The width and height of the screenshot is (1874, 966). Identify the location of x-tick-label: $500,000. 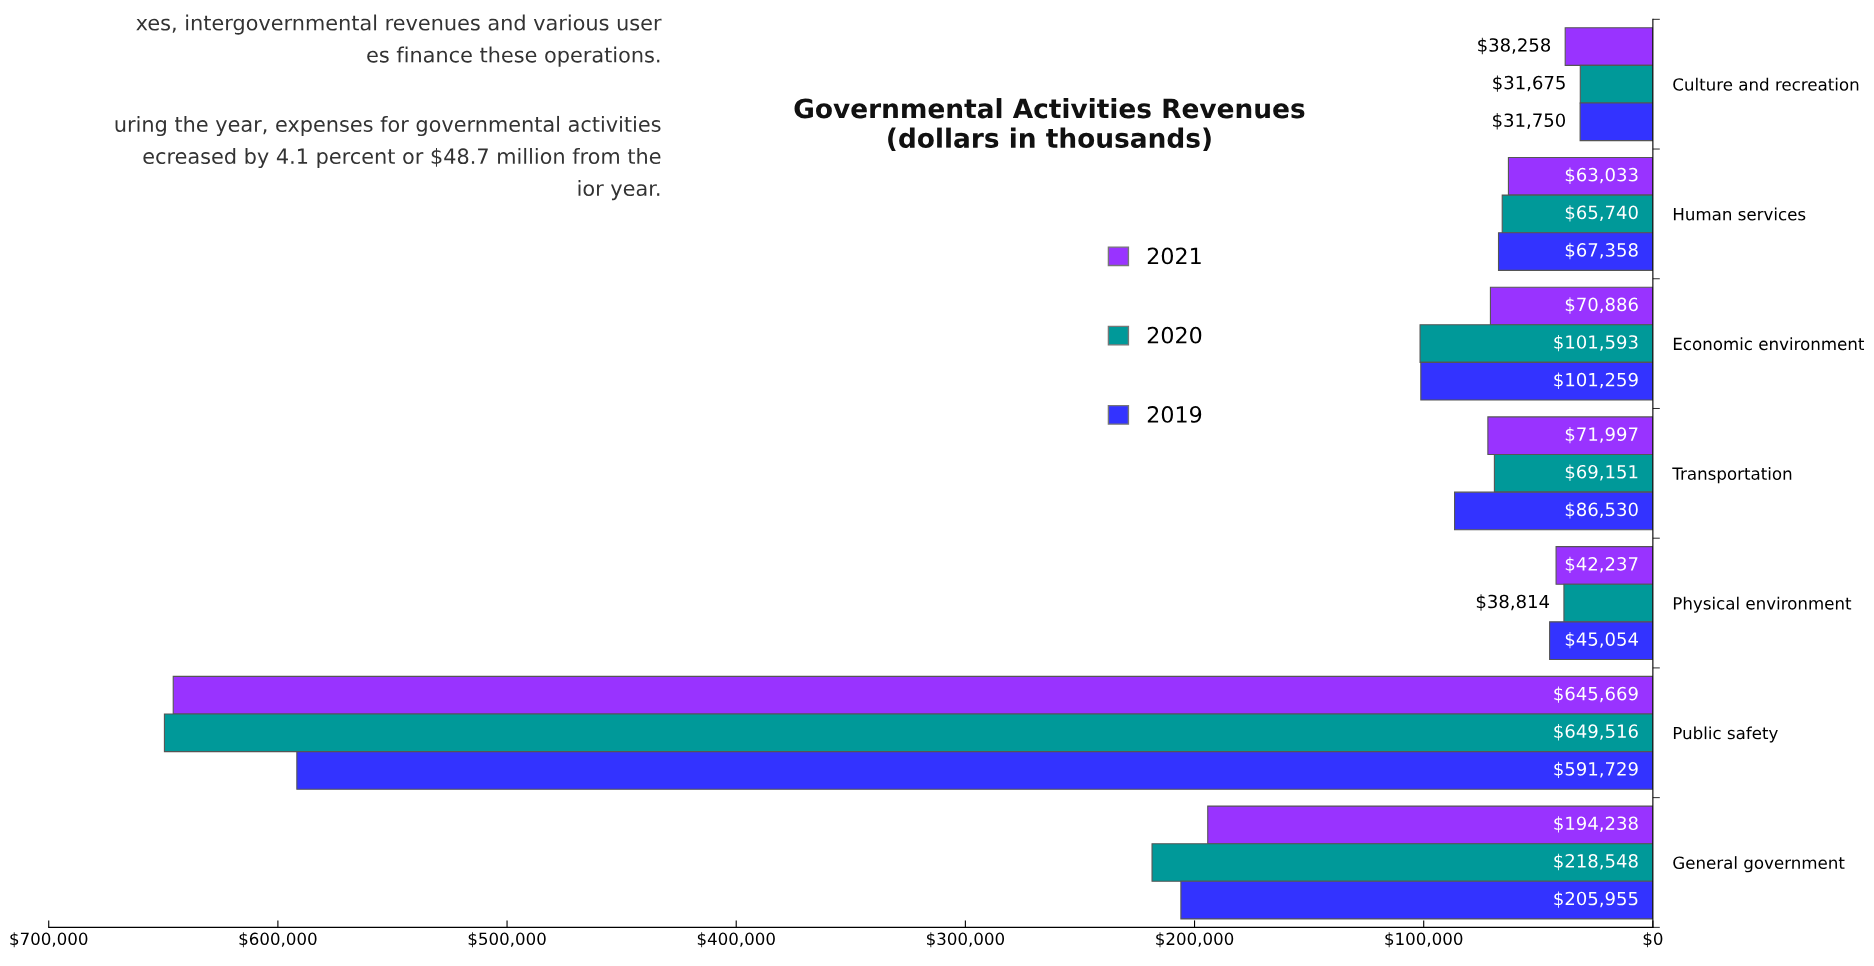
(507, 940).